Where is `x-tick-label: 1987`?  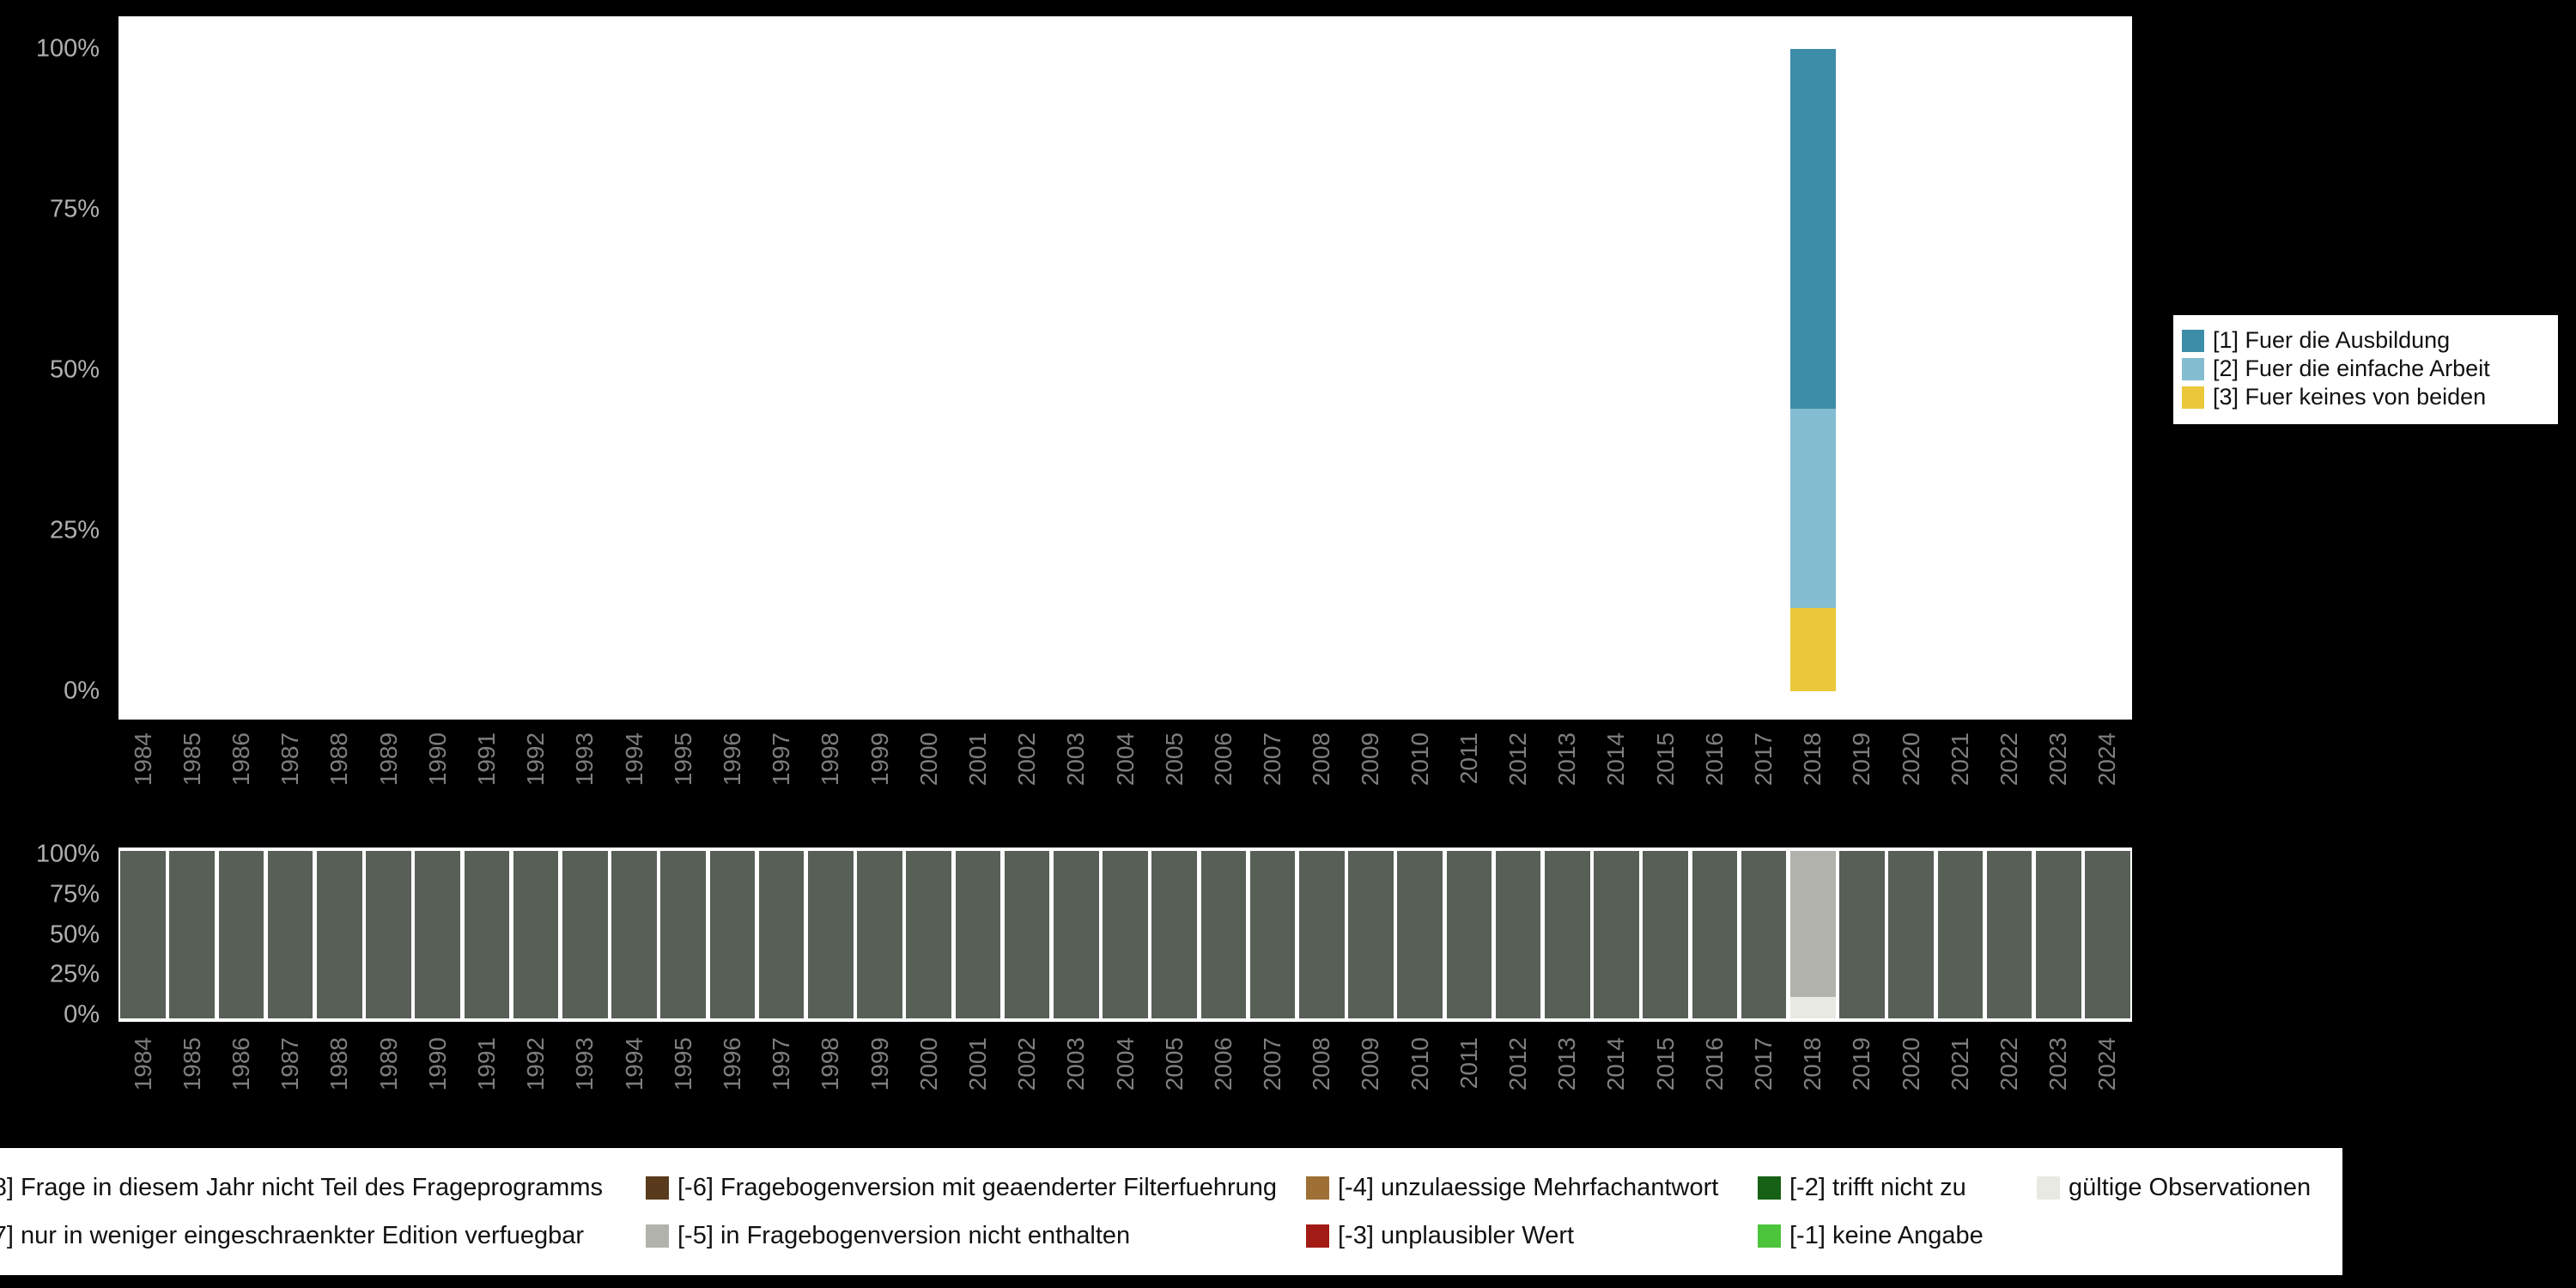
x-tick-label: 1987 is located at coordinates (290, 1064).